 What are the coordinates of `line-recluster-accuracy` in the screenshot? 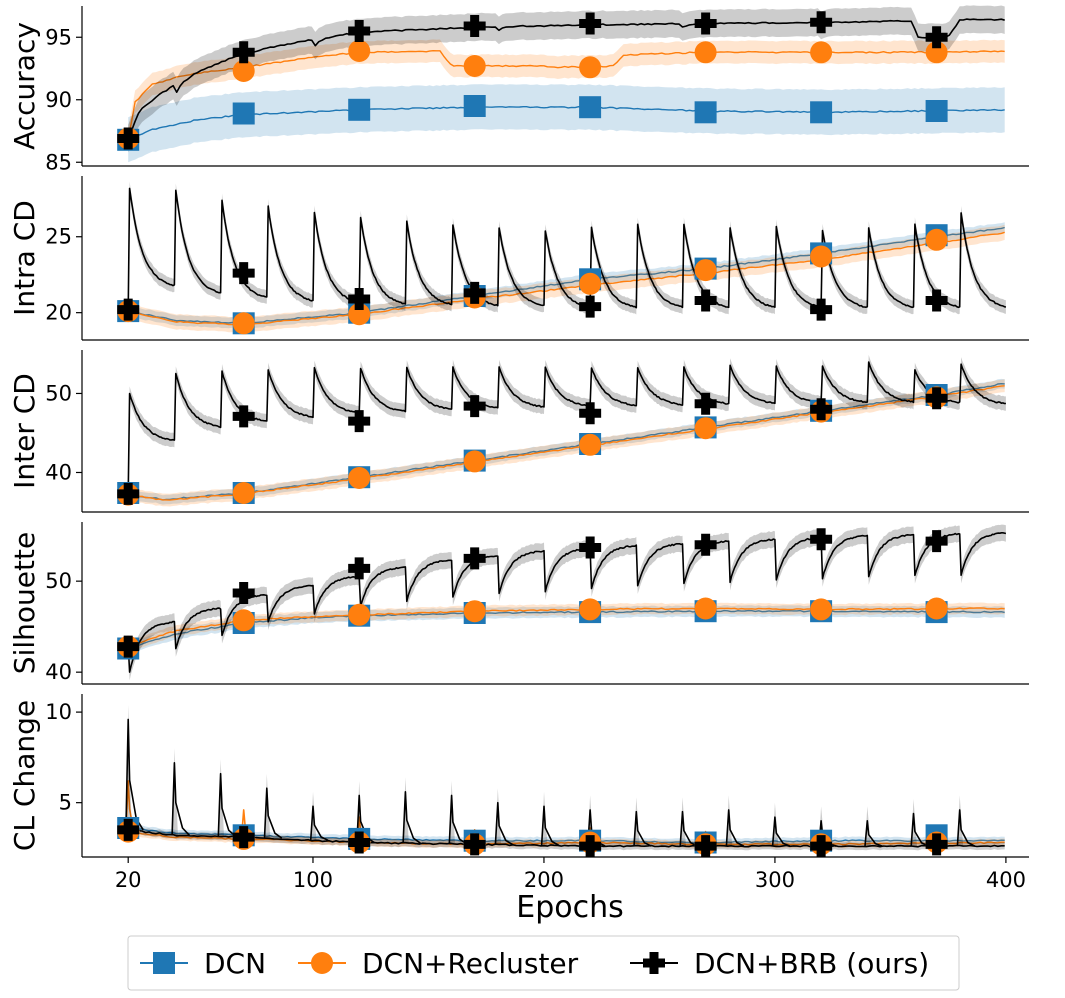 It's located at (566, 94).